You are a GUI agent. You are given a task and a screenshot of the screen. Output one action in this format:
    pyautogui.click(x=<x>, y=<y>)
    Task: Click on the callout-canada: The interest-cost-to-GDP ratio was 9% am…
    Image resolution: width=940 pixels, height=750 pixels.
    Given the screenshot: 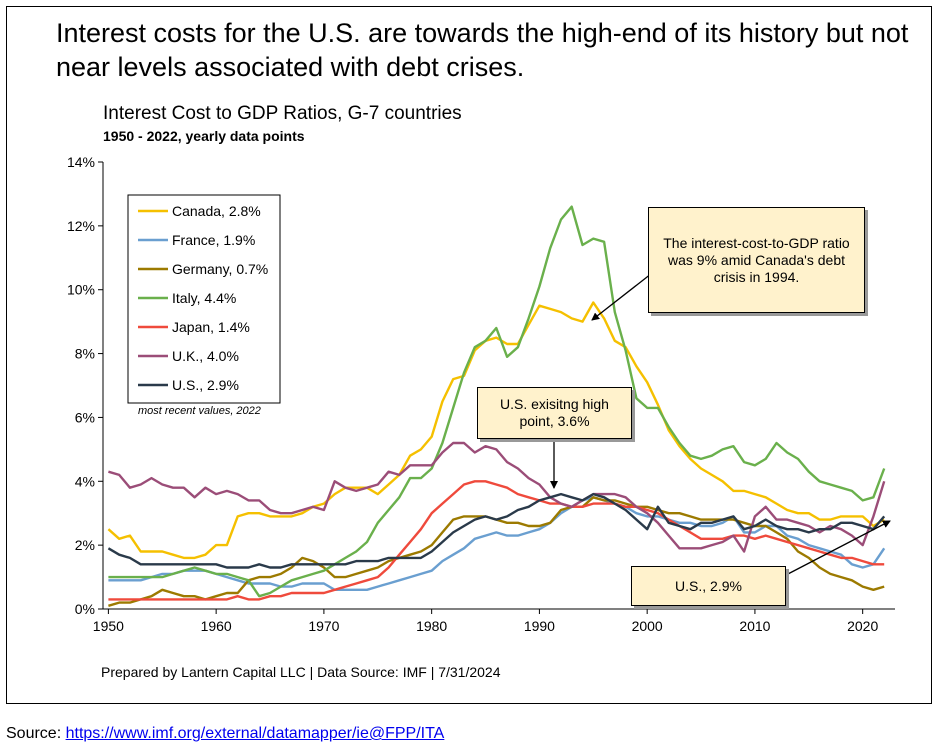 What is the action you would take?
    pyautogui.click(x=756, y=260)
    